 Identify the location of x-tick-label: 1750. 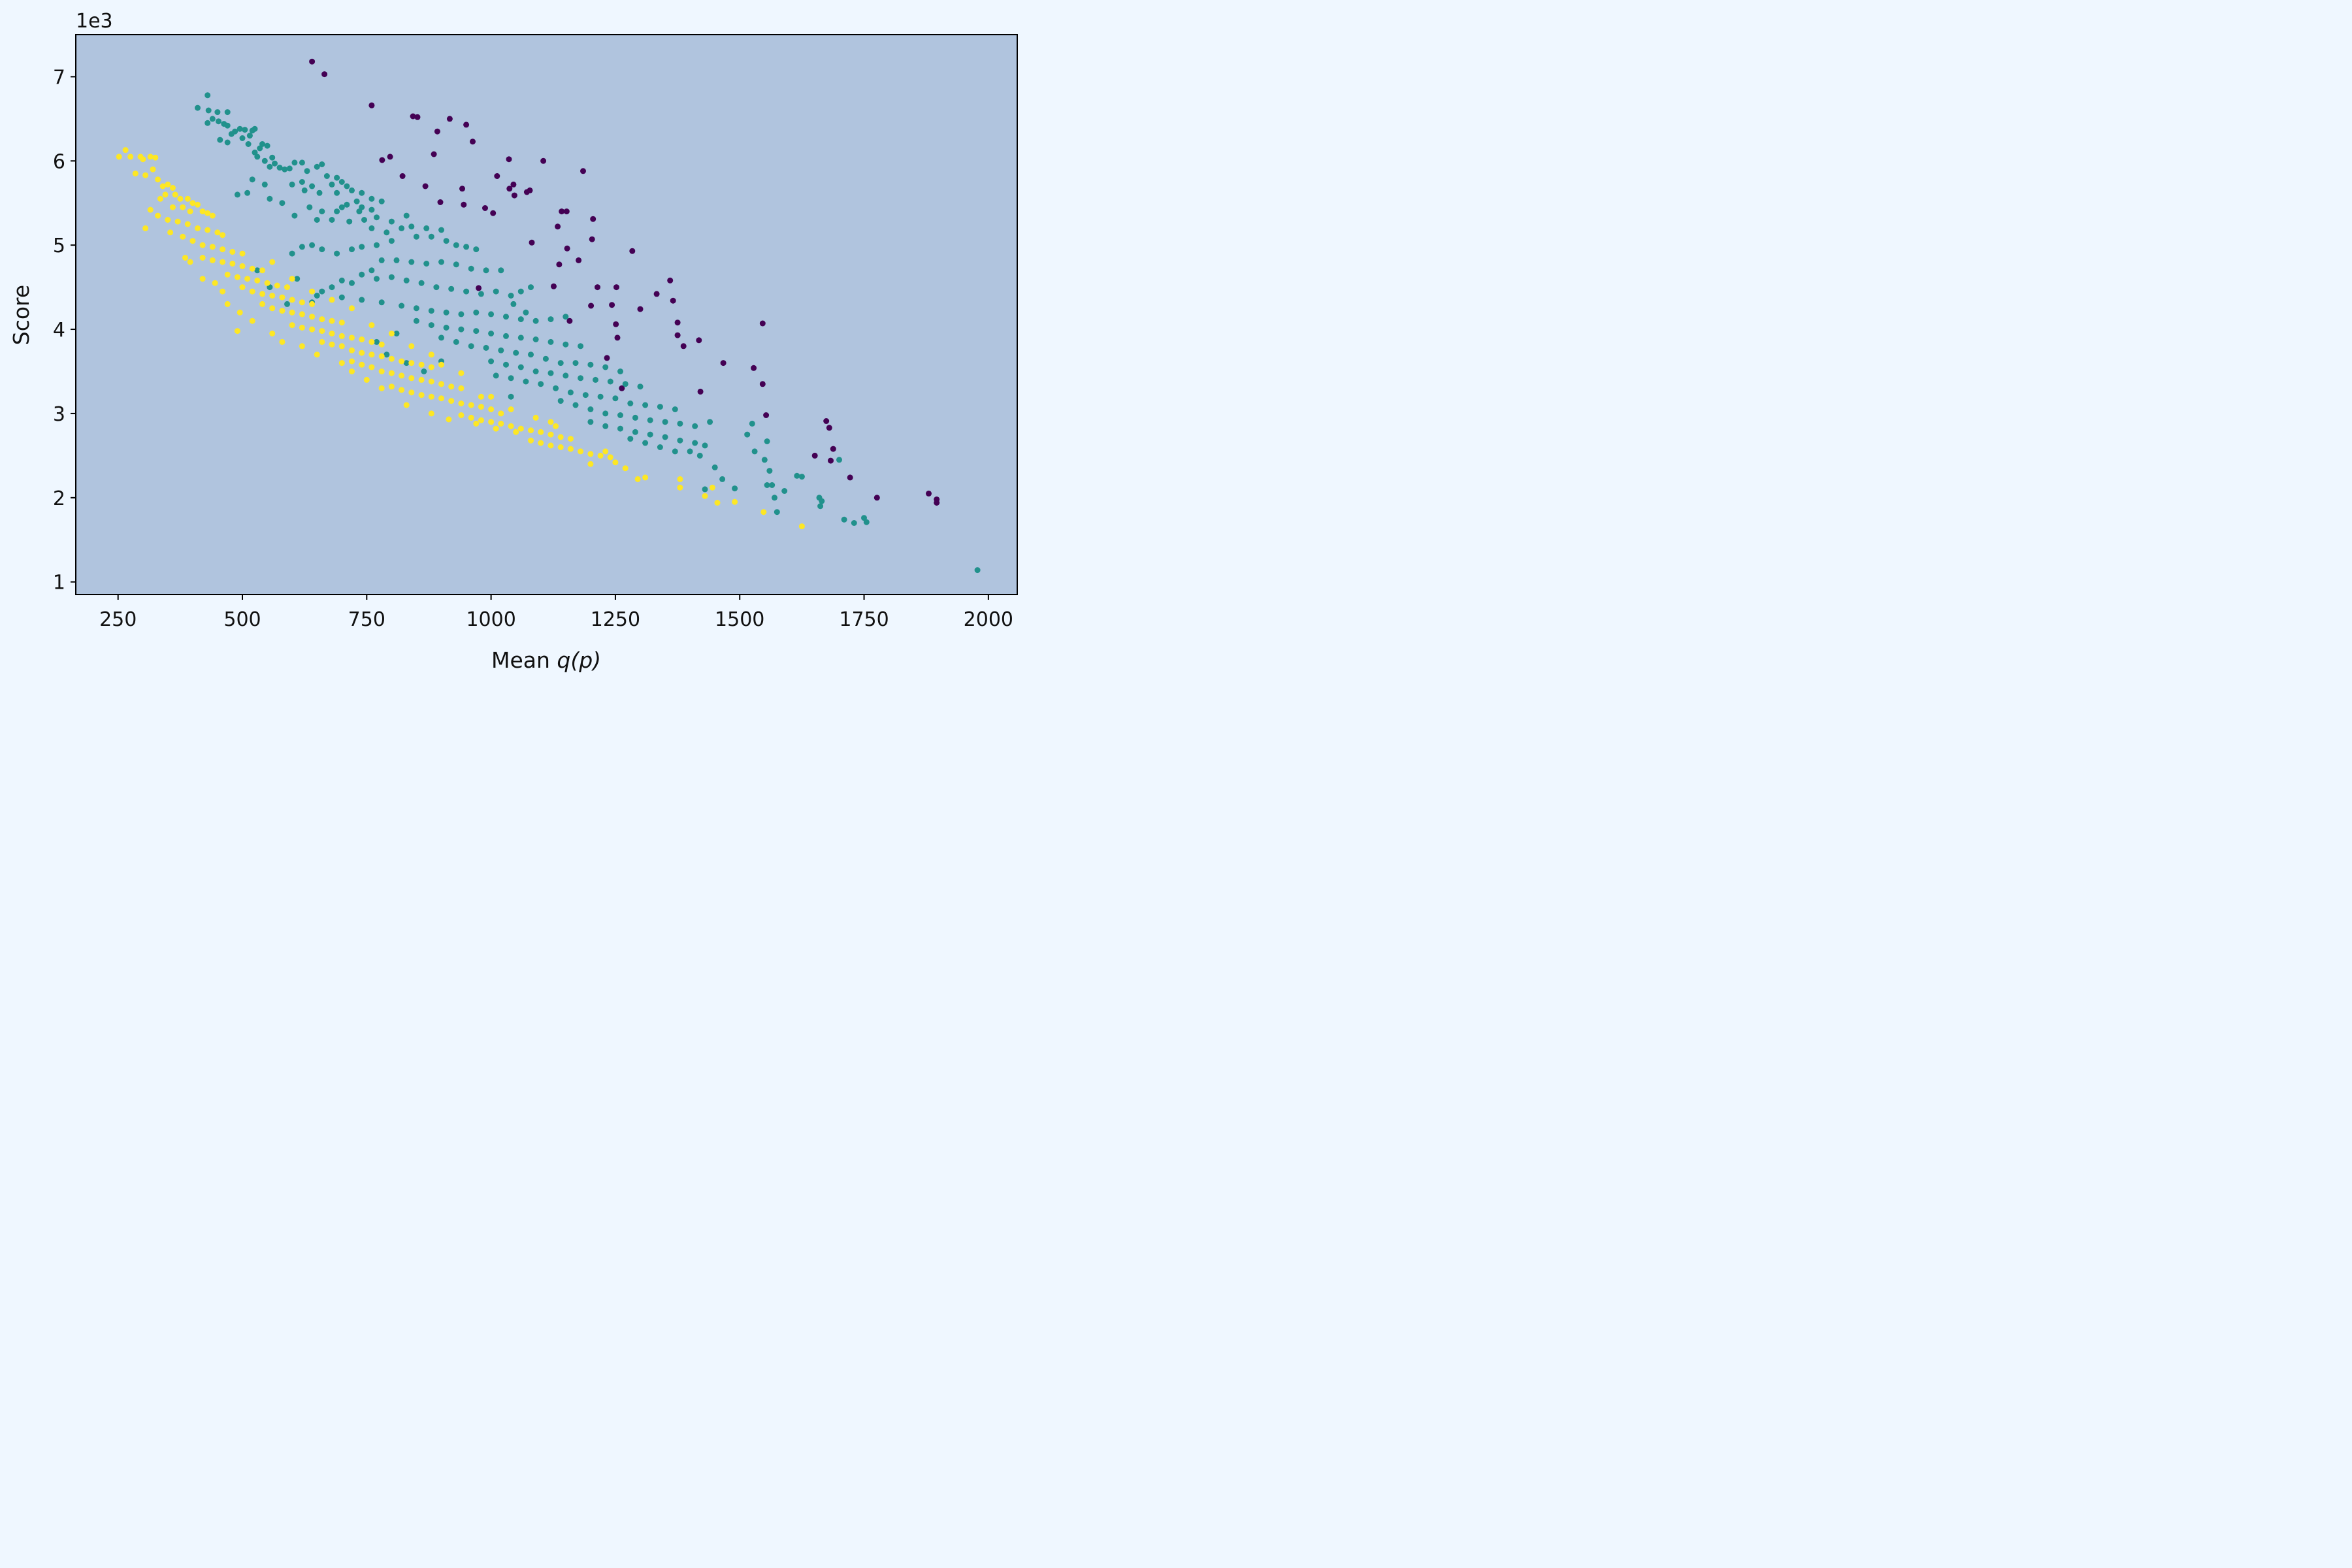
(864, 619).